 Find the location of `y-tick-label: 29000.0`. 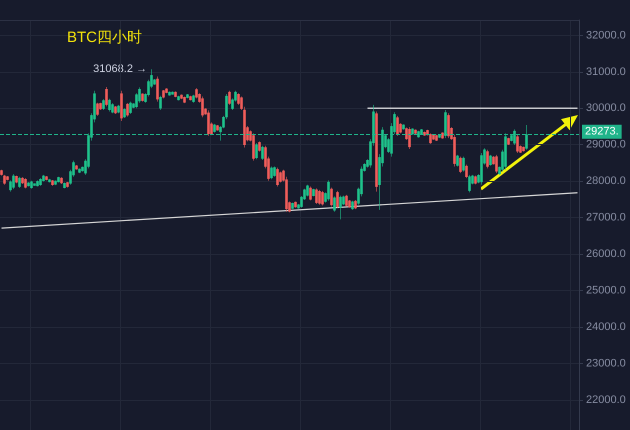

y-tick-label: 29000.0 is located at coordinates (606, 144).